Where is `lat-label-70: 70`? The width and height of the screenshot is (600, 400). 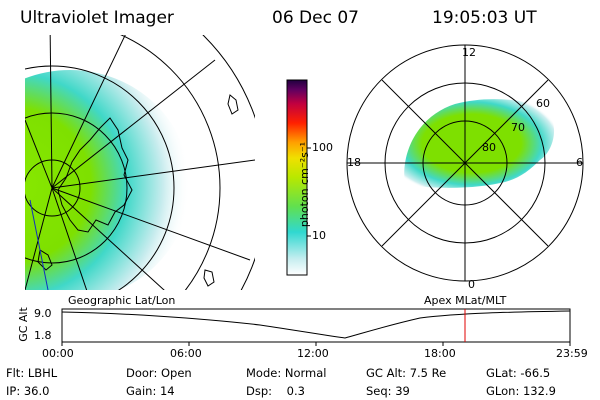 lat-label-70: 70 is located at coordinates (518, 127).